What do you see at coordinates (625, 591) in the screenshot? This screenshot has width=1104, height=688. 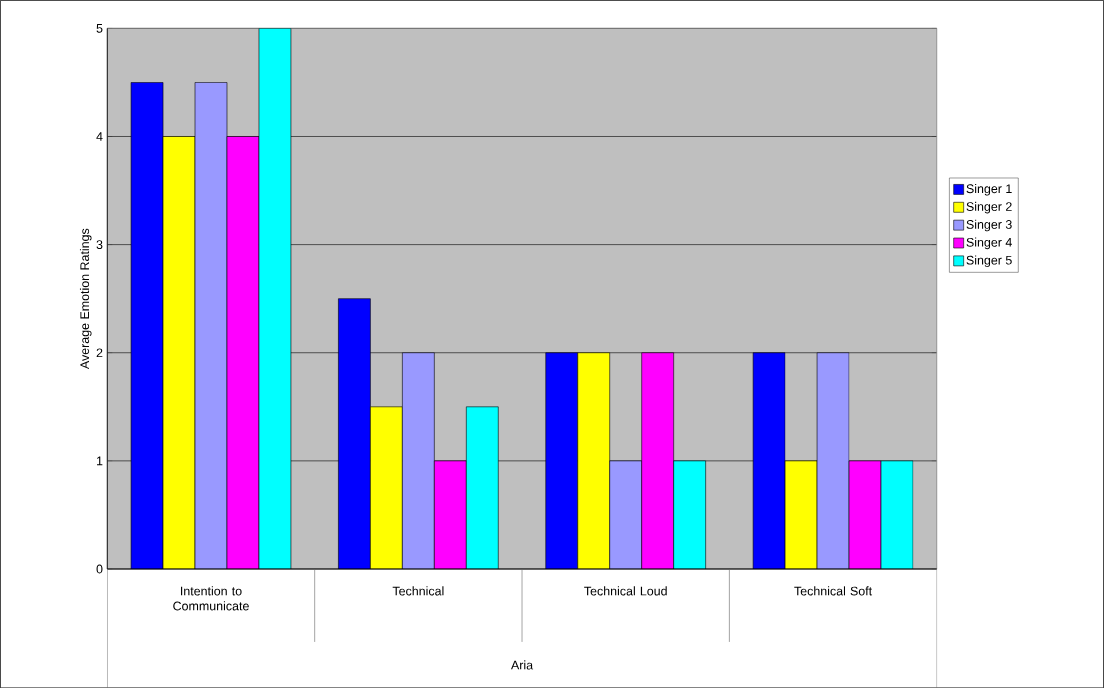 I see `x-tick-label: Technical Loud` at bounding box center [625, 591].